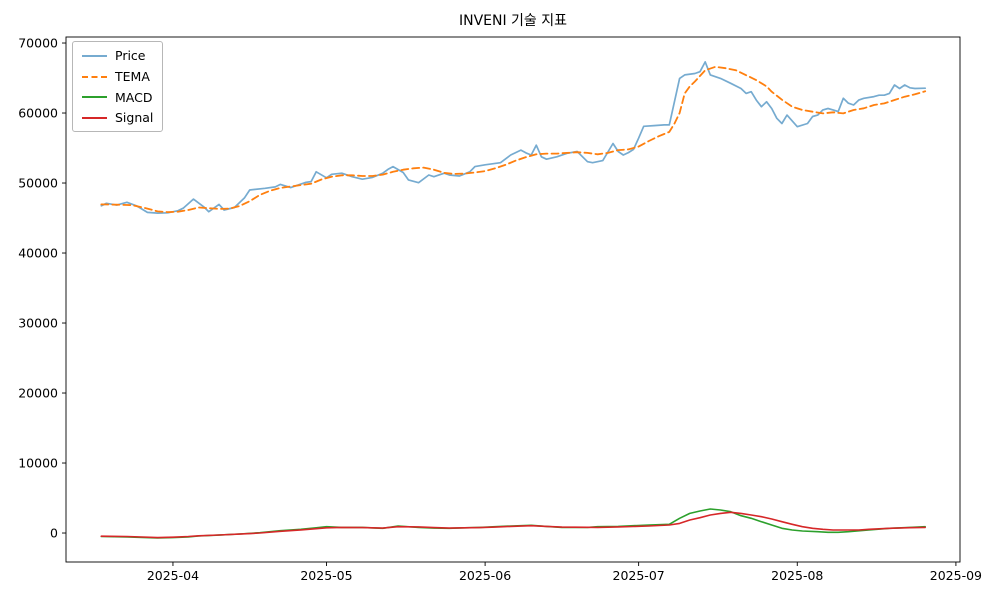 This screenshot has height=600, width=1000. I want to click on chart-title: INVENI 기술 지표, so click(513, 21).